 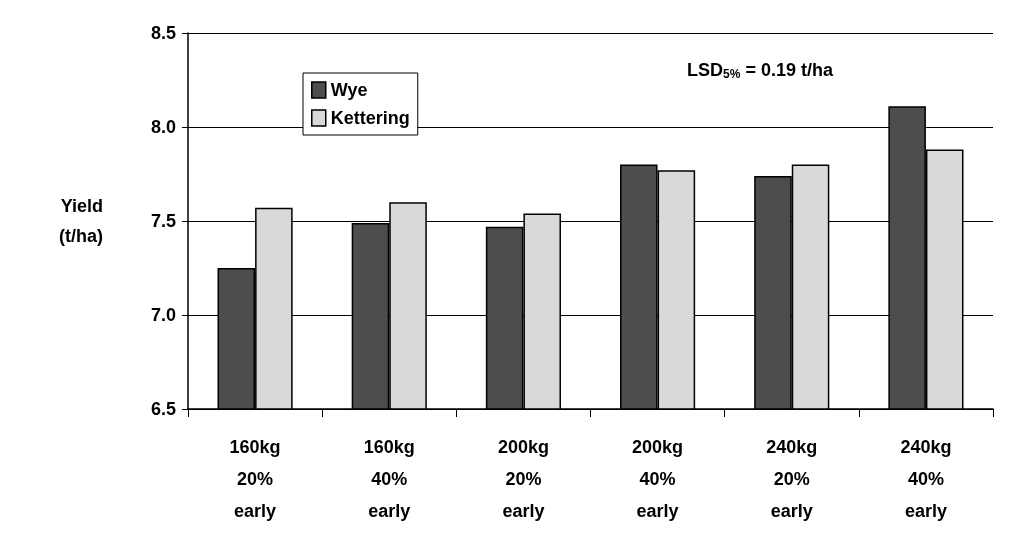 What do you see at coordinates (389, 479) in the screenshot?
I see `x-tick-label: 160kg 40% early` at bounding box center [389, 479].